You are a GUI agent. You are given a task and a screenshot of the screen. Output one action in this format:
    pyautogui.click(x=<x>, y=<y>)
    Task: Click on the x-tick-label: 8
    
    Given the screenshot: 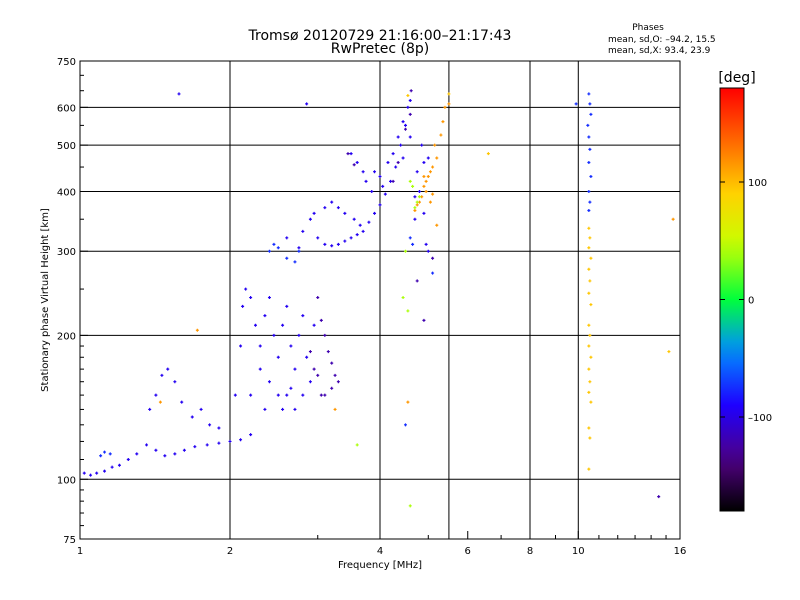 What is the action you would take?
    pyautogui.click(x=530, y=551)
    